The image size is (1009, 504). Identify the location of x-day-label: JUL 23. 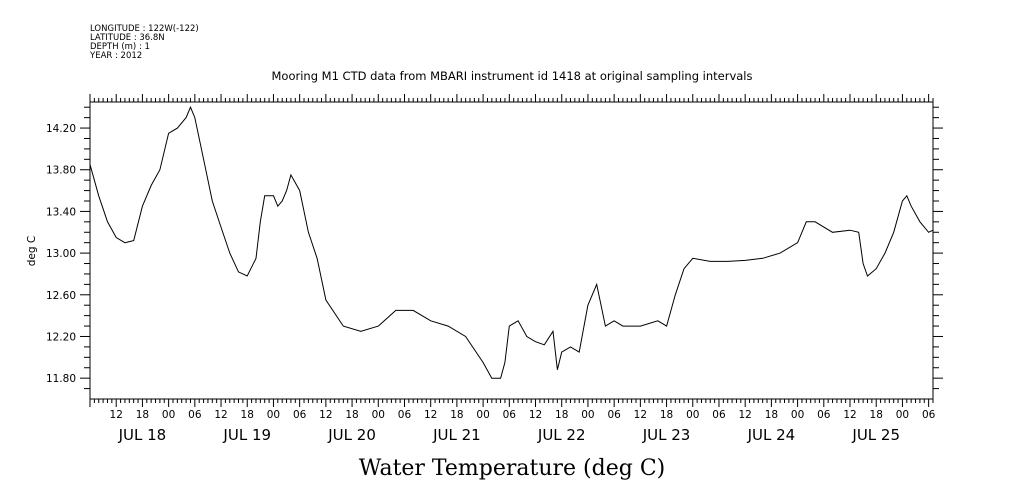
(666, 435).